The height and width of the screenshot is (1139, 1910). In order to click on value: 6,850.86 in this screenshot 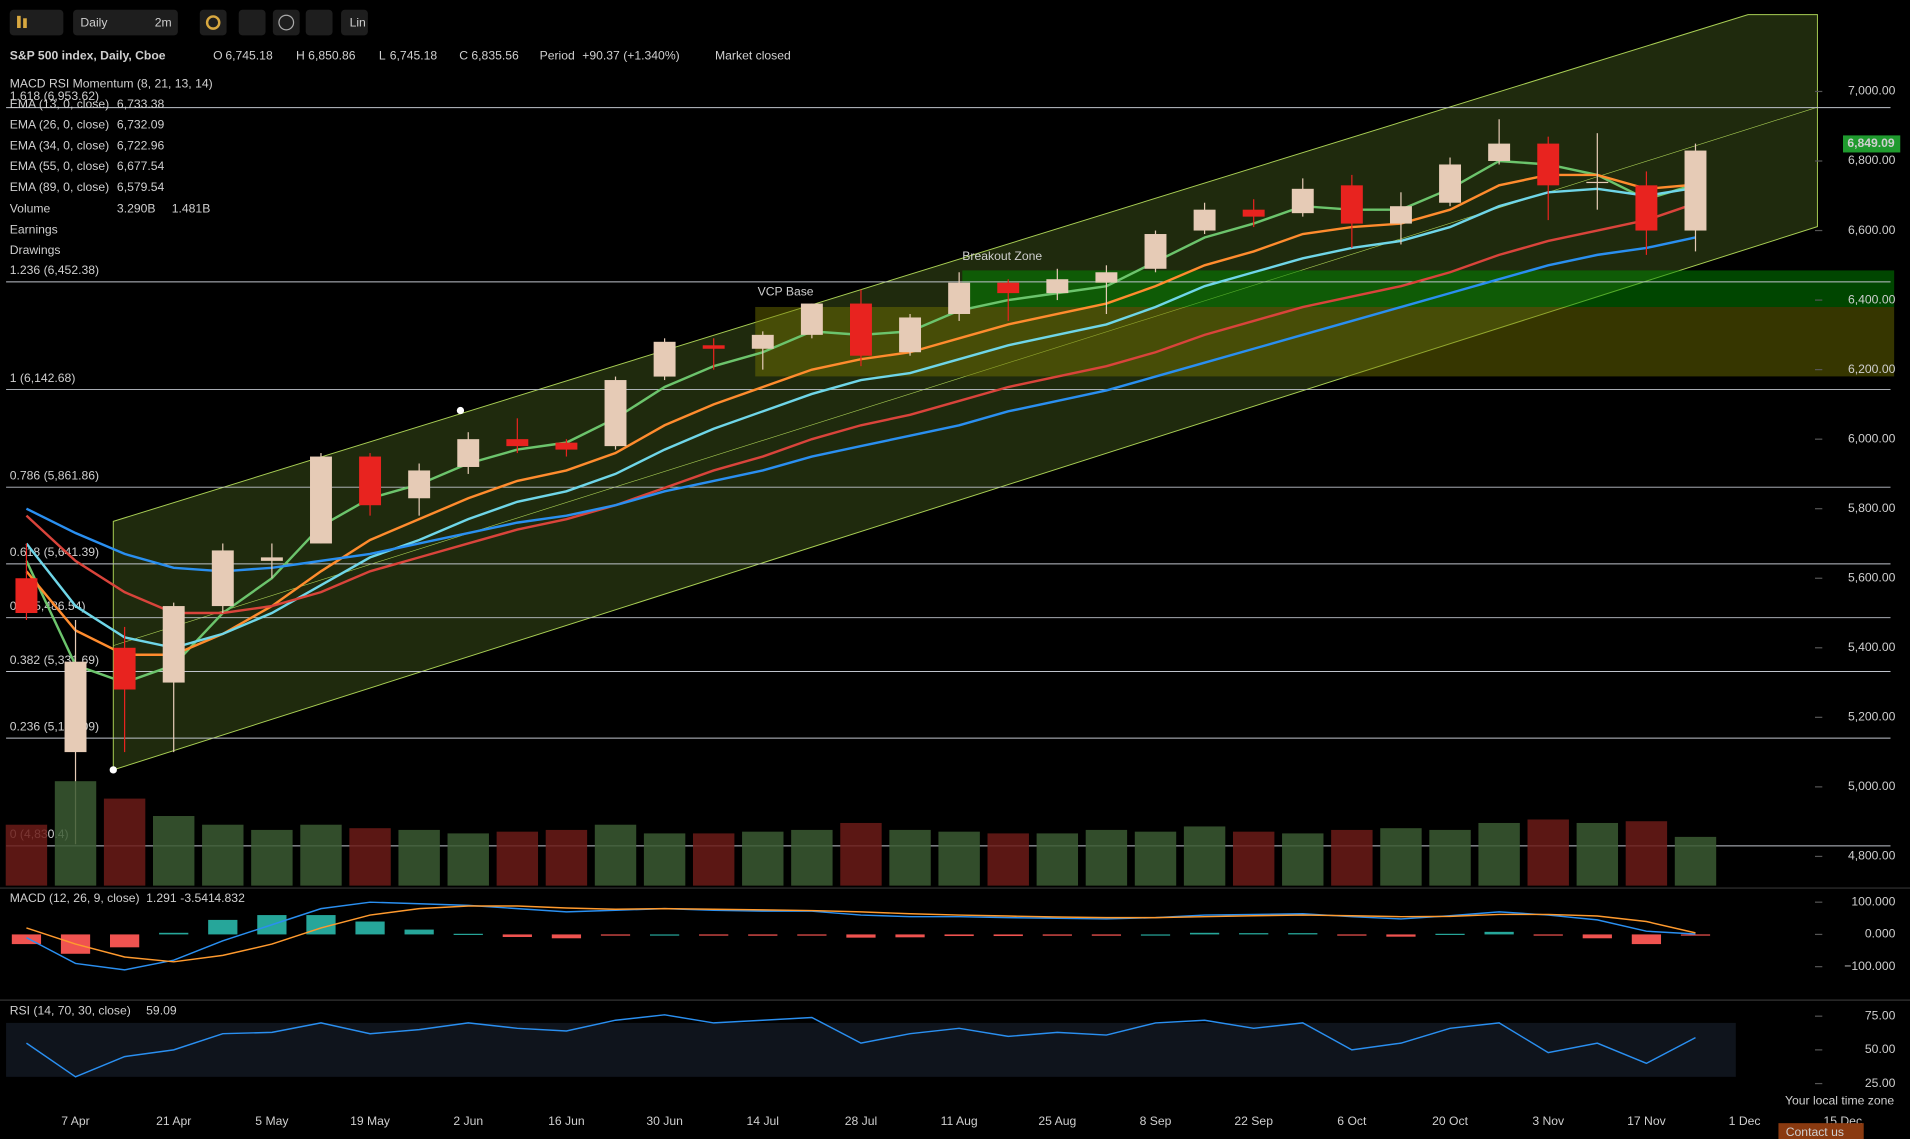, I will do `click(332, 55)`.